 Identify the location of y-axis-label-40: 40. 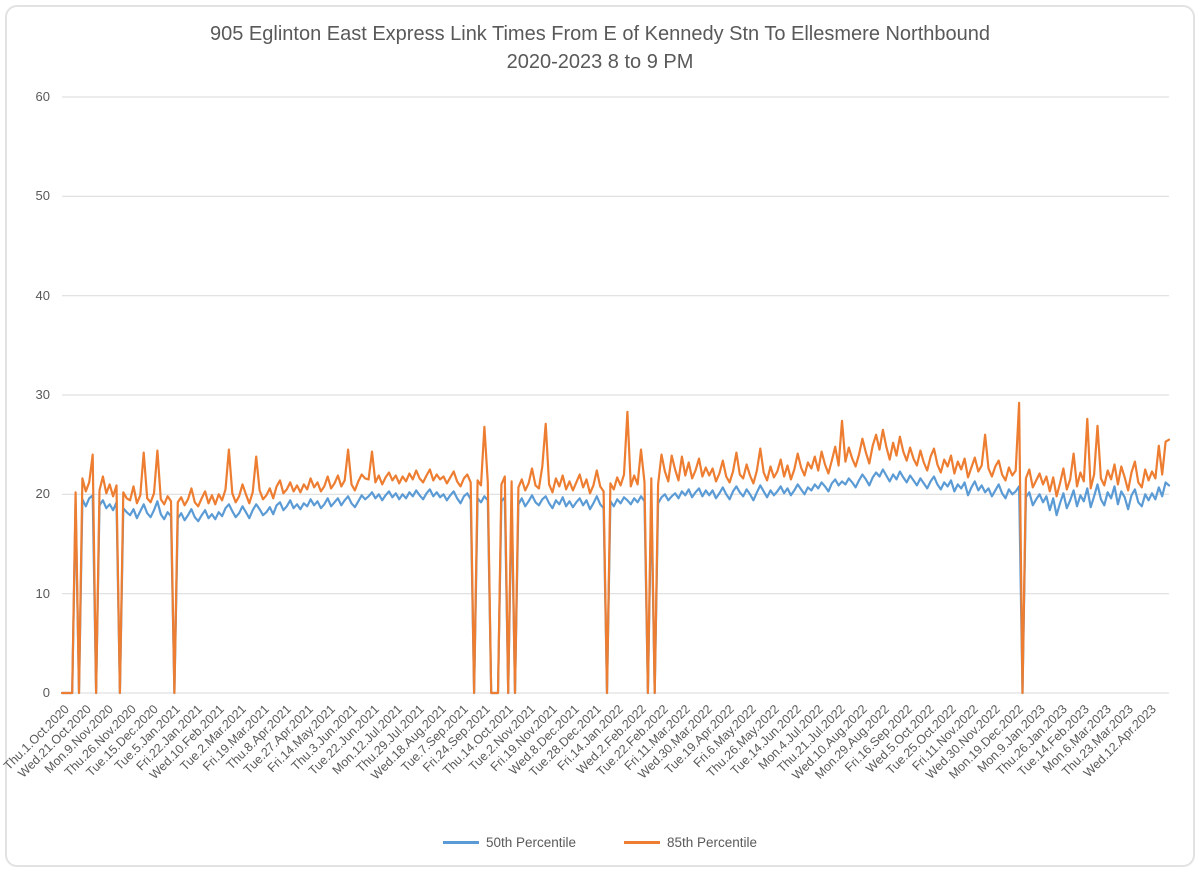
(42, 295).